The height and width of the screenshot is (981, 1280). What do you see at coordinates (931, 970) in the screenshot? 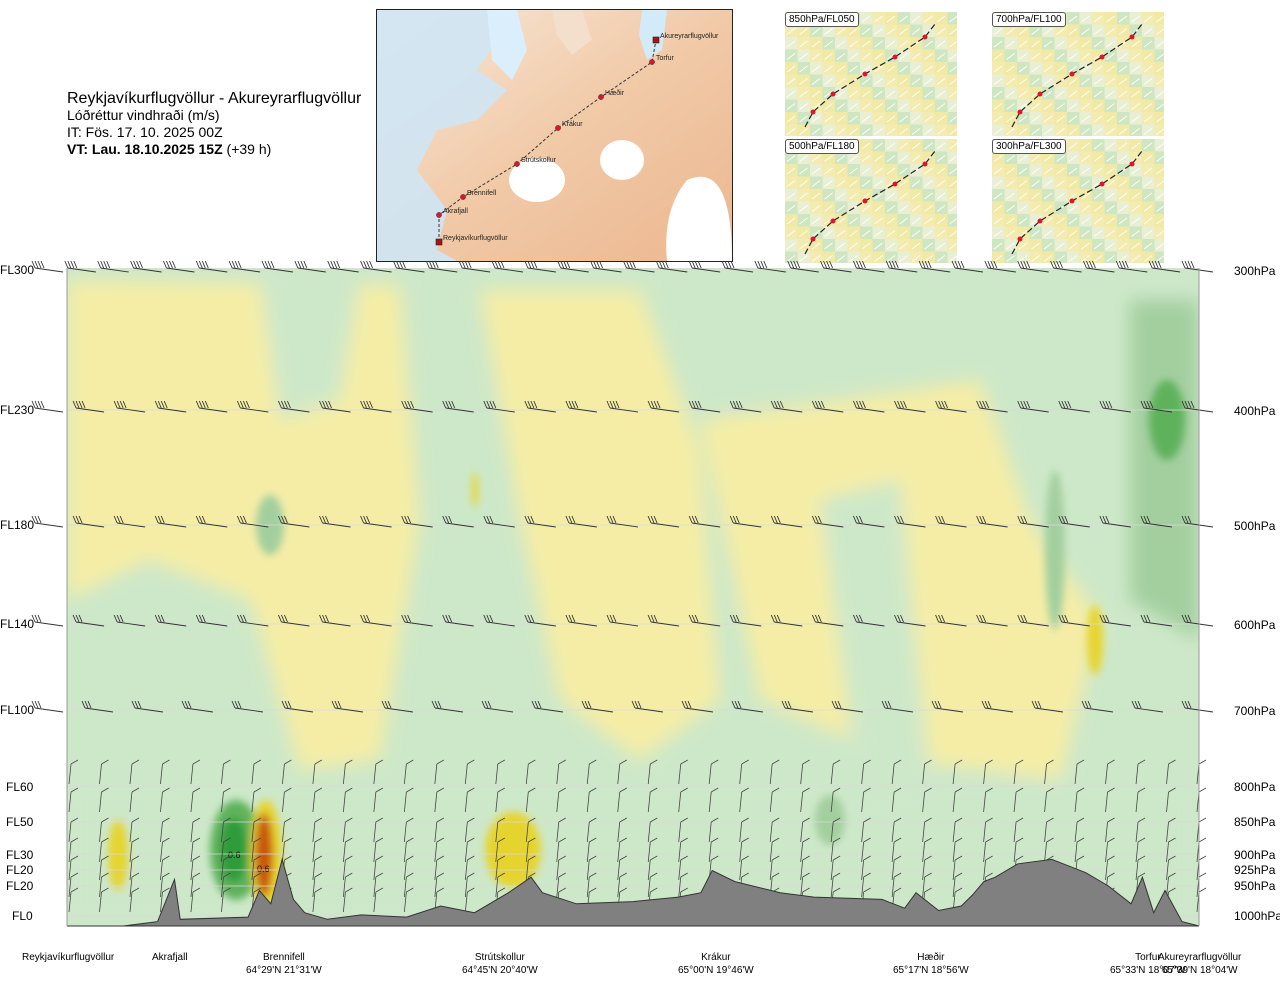
I see `location-coord-5: 65°17'N 18°56'W` at bounding box center [931, 970].